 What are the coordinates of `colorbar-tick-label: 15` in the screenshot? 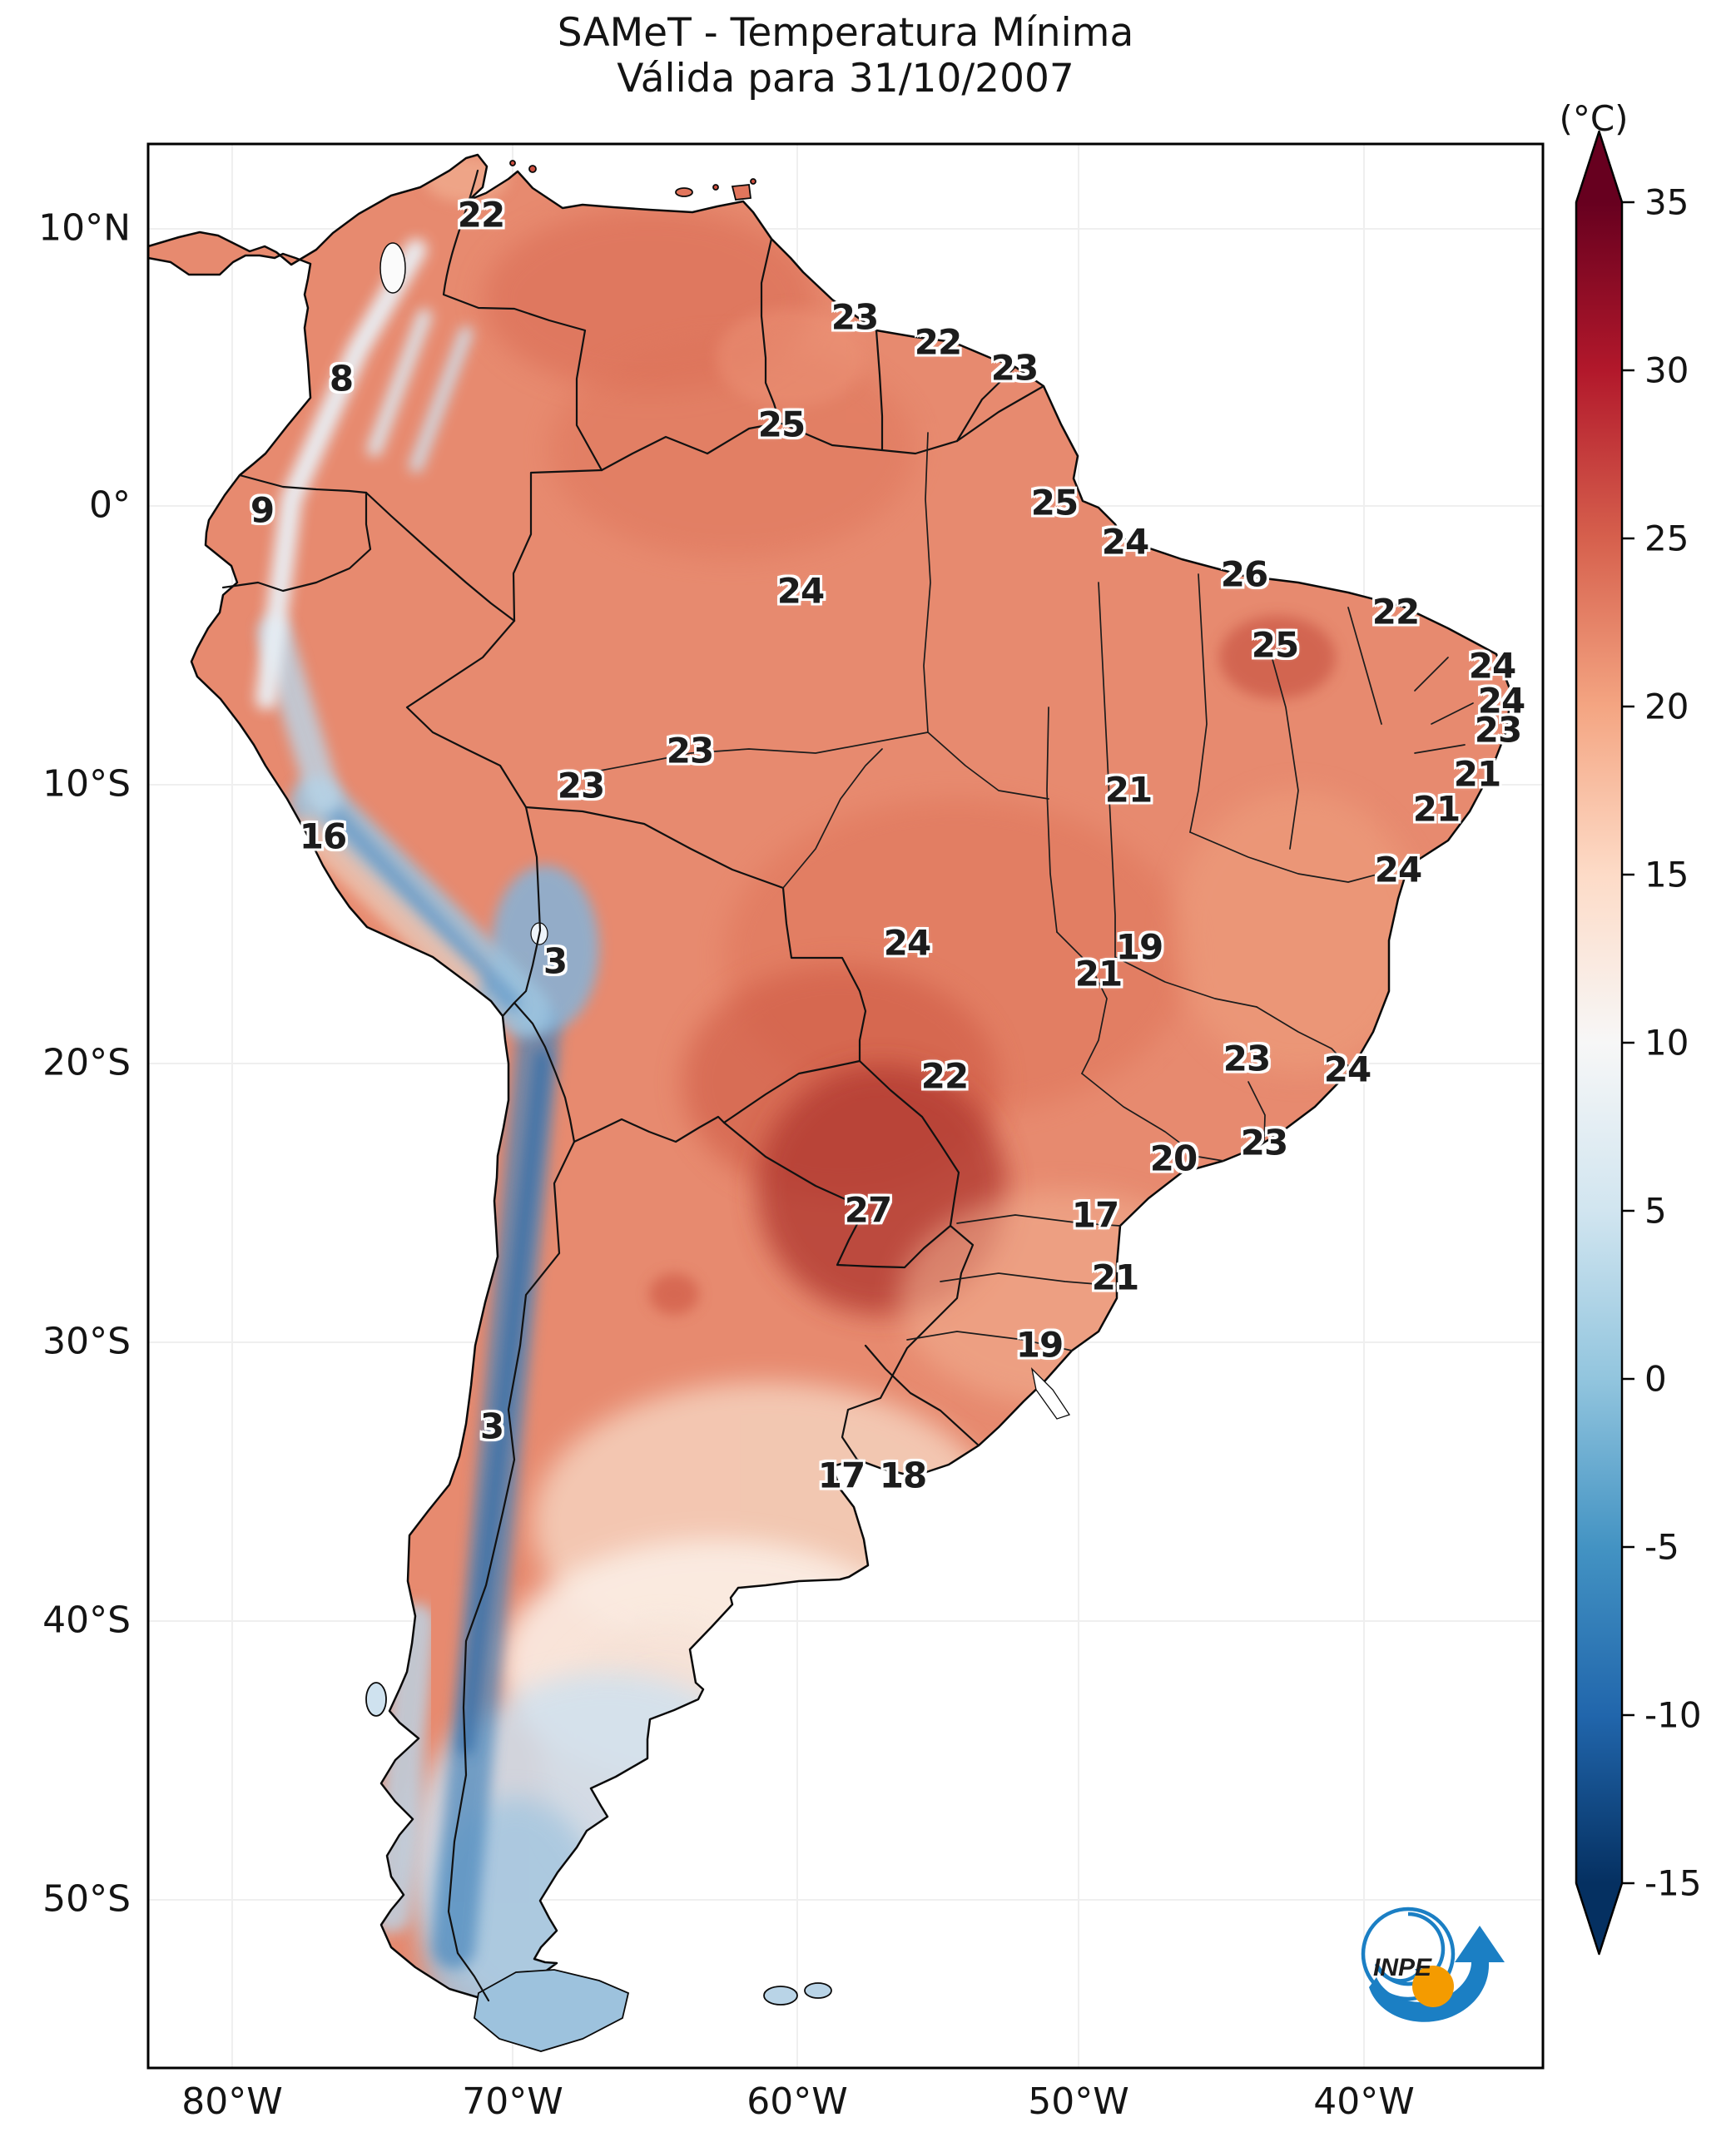 It's located at (1667, 874).